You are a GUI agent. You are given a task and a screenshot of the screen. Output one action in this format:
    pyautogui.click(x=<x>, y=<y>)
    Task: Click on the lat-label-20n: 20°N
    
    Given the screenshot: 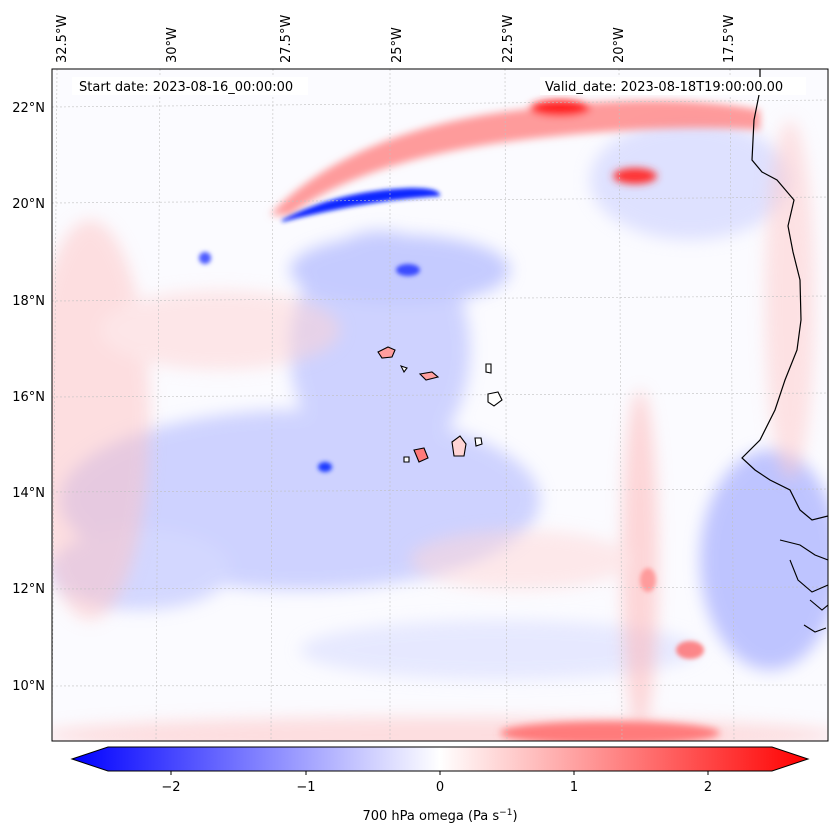 What is the action you would take?
    pyautogui.click(x=28, y=204)
    